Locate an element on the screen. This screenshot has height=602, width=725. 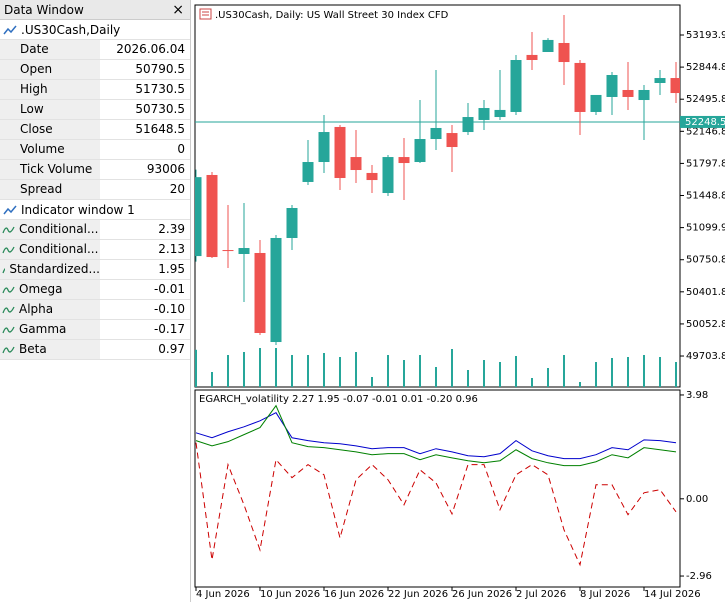
row-value: 51648.5 is located at coordinates (160, 129).